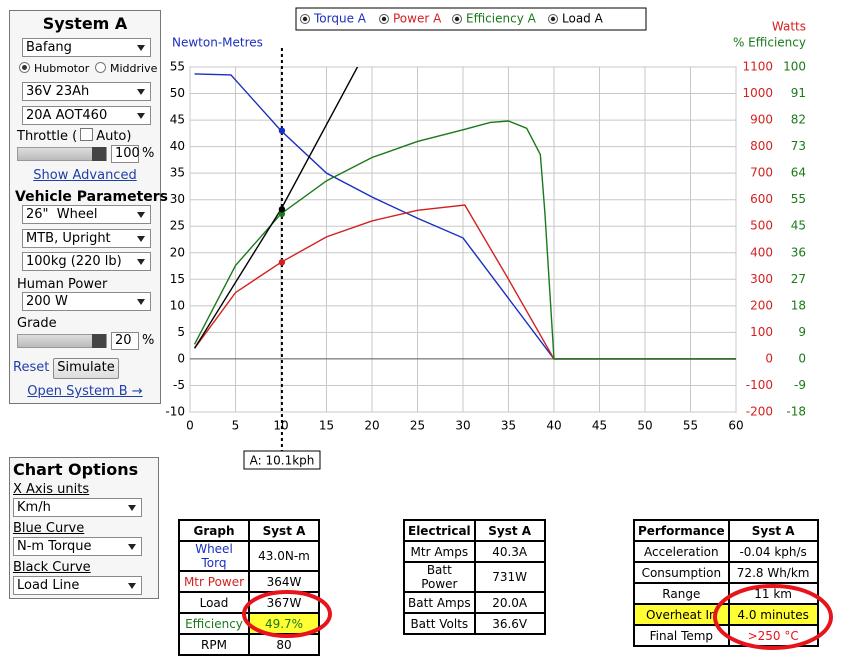 This screenshot has width=844, height=656. I want to click on radio: Middrive, so click(126, 68).